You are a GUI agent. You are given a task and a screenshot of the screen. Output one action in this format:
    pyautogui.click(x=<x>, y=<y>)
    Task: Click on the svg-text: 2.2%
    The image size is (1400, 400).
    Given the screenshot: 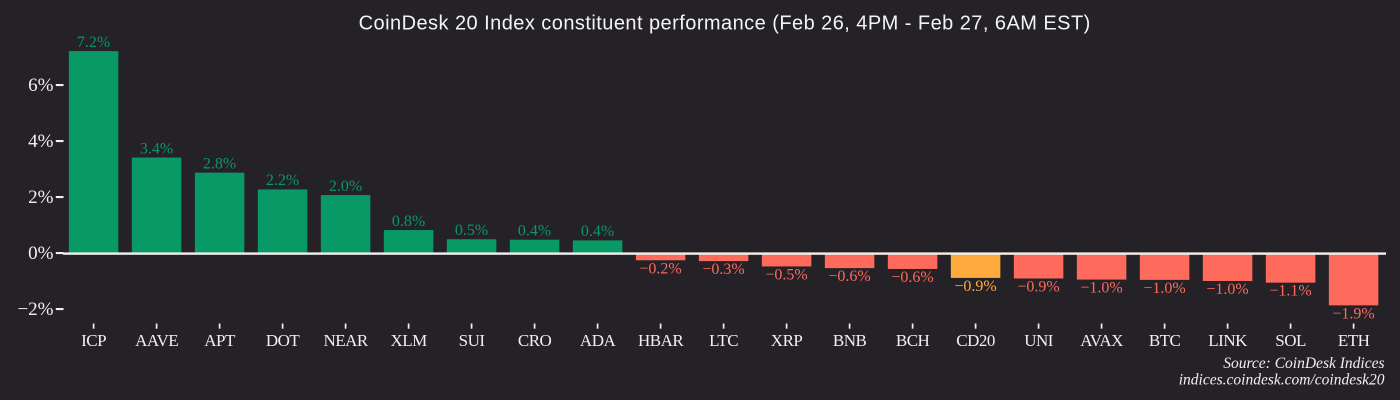 What is the action you would take?
    pyautogui.click(x=282, y=180)
    